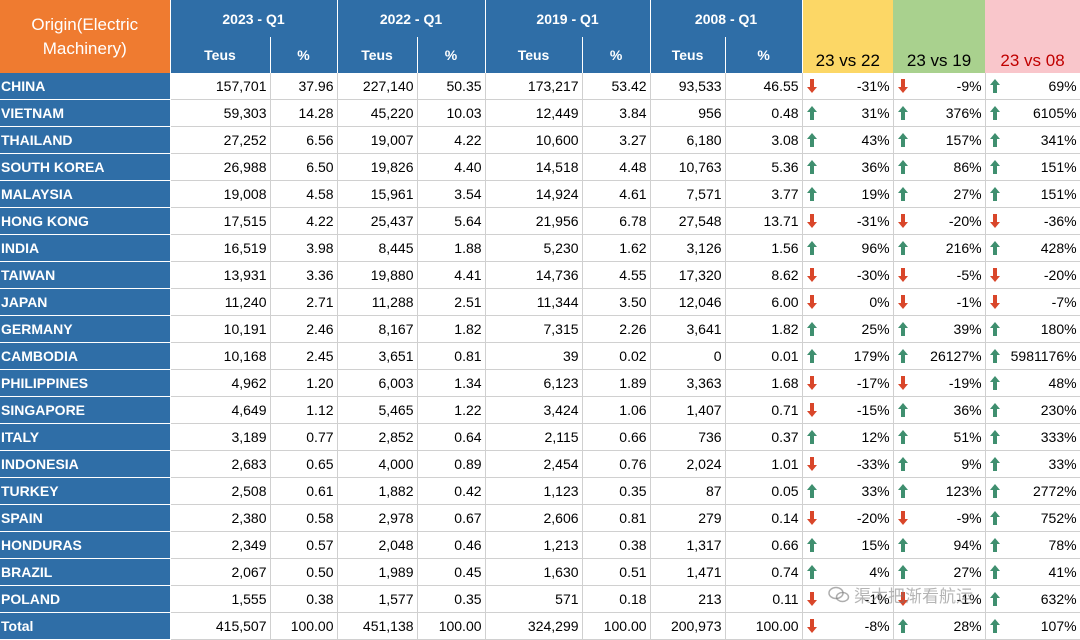 The image size is (1080, 640). Describe the element at coordinates (969, 275) in the screenshot. I see `change-value: -5%` at that location.